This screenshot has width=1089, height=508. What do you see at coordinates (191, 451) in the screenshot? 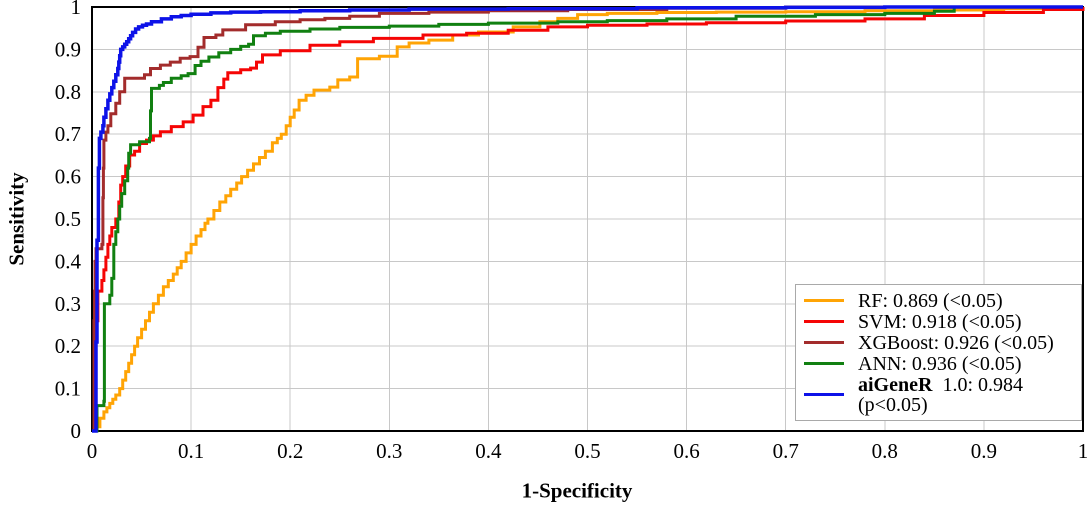
I see `x-tick-label: 0.1` at bounding box center [191, 451].